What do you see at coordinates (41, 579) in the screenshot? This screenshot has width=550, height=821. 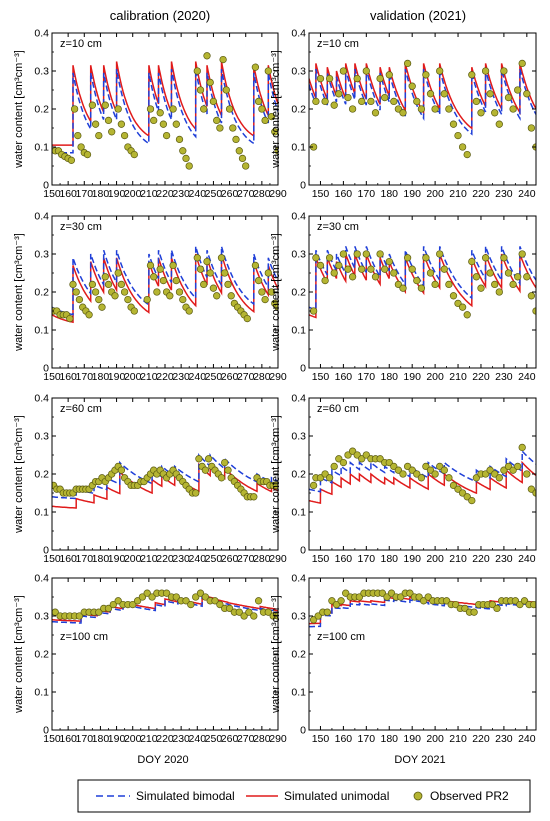 I see `y-tick-label: 0.4` at bounding box center [41, 579].